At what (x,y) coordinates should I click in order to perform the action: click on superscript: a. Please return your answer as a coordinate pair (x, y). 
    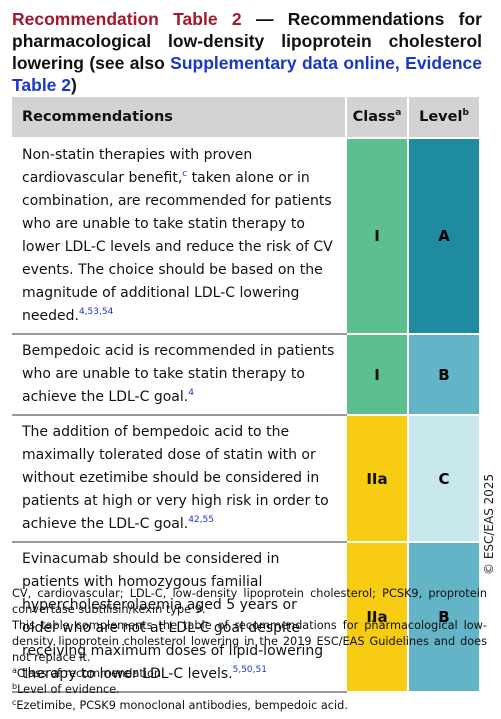
    Looking at the image, I should click on (14, 670).